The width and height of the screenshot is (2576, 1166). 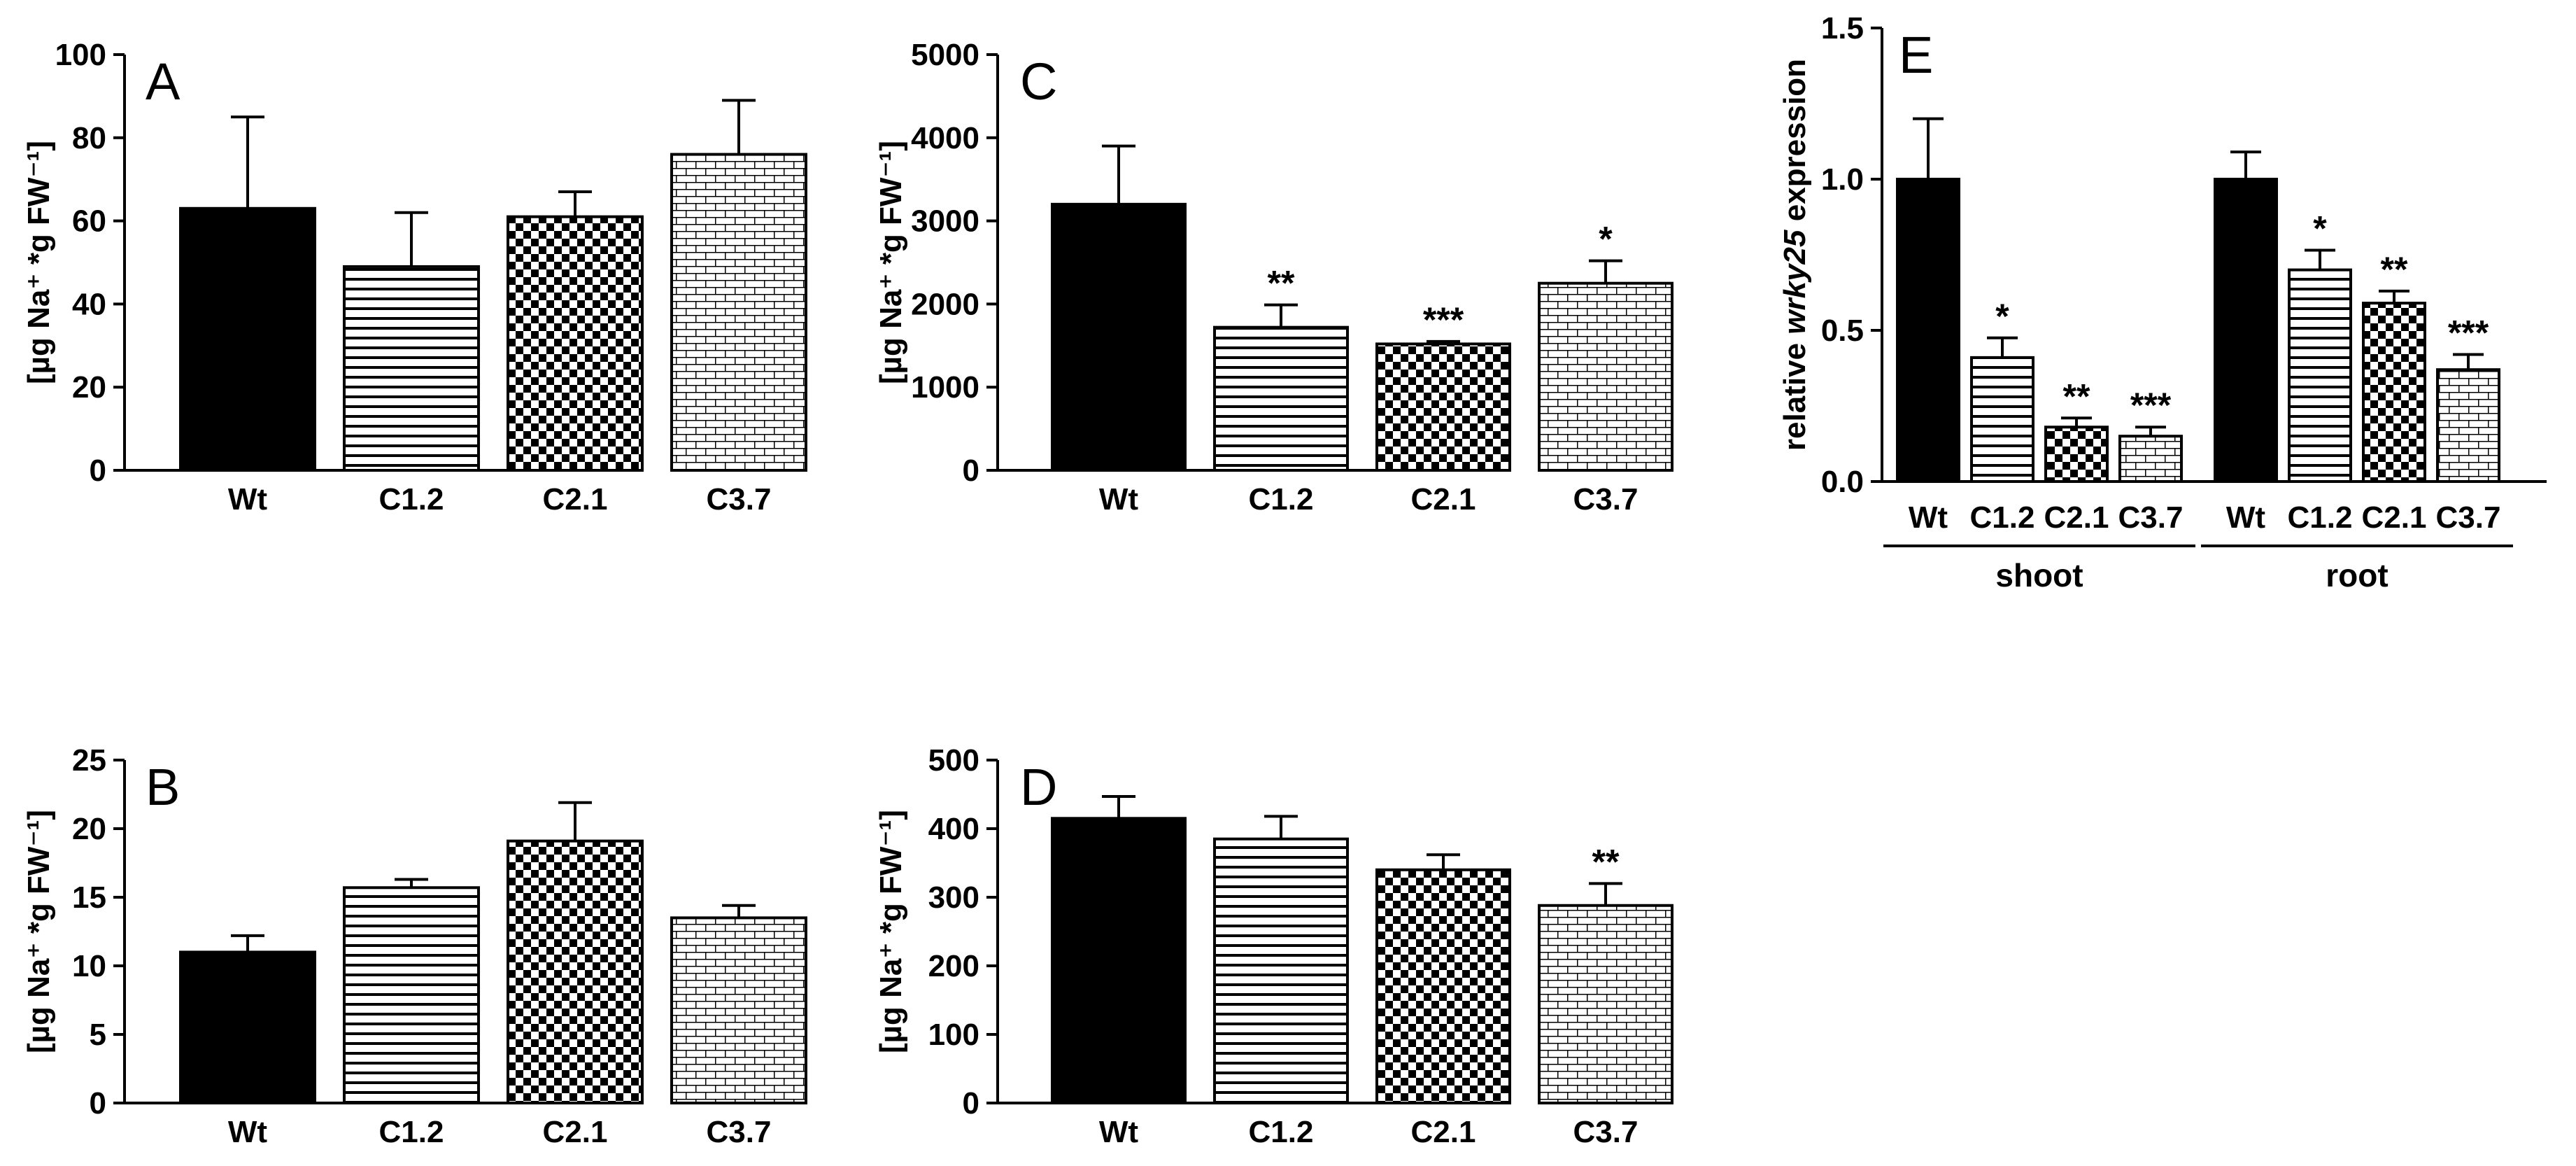 I want to click on category-label-d: C1.2, so click(x=1281, y=1132).